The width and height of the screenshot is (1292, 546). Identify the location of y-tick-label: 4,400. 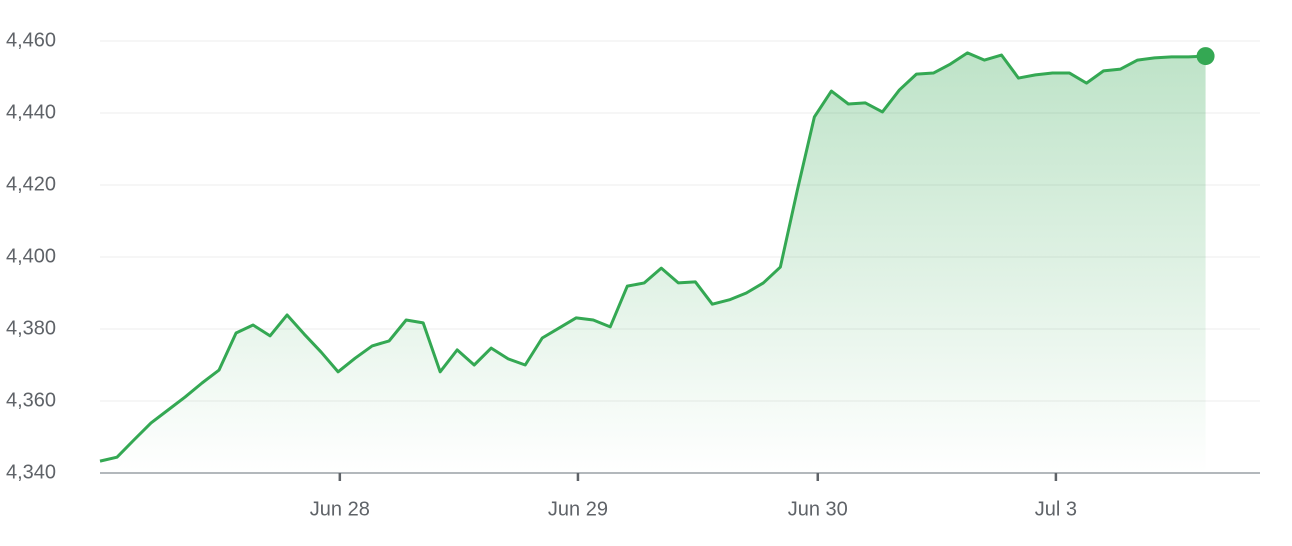
(31, 256).